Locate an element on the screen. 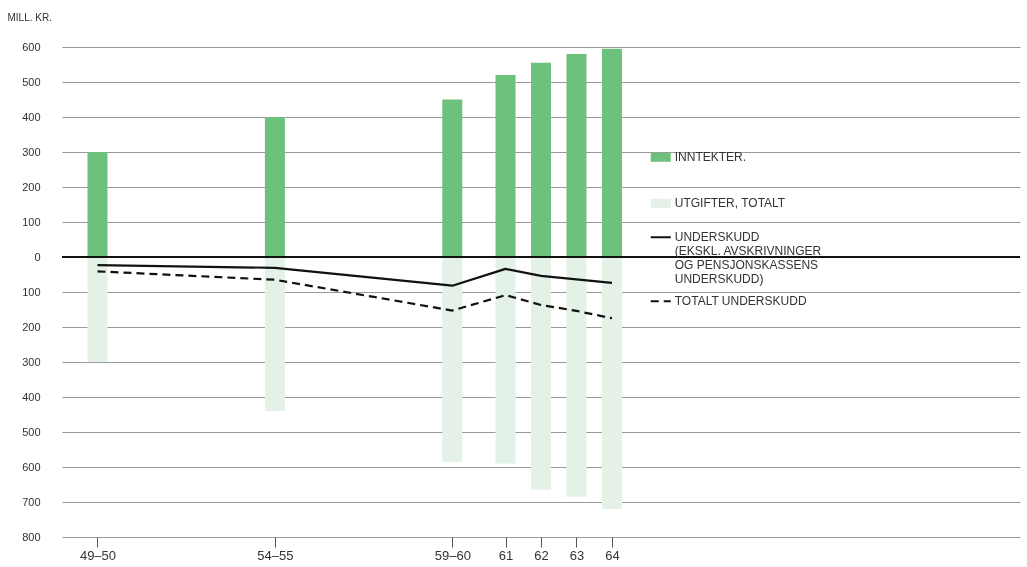 This screenshot has width=1027, height=567. y-tick-label: 0 is located at coordinates (37, 256).